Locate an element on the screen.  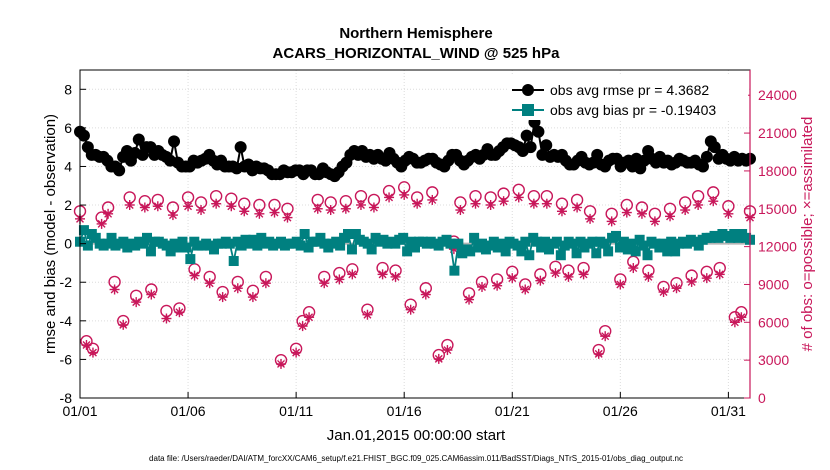
rmse-series is located at coordinates (415, 149).